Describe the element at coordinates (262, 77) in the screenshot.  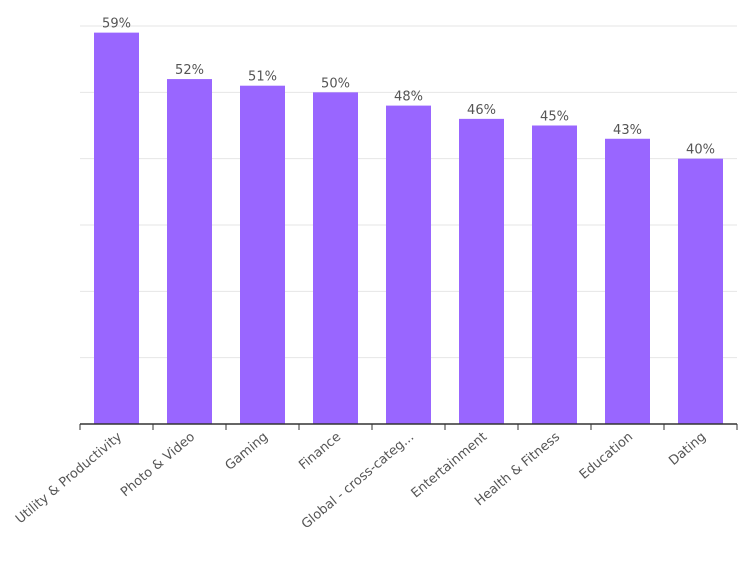
I see `data-label: 51%` at that location.